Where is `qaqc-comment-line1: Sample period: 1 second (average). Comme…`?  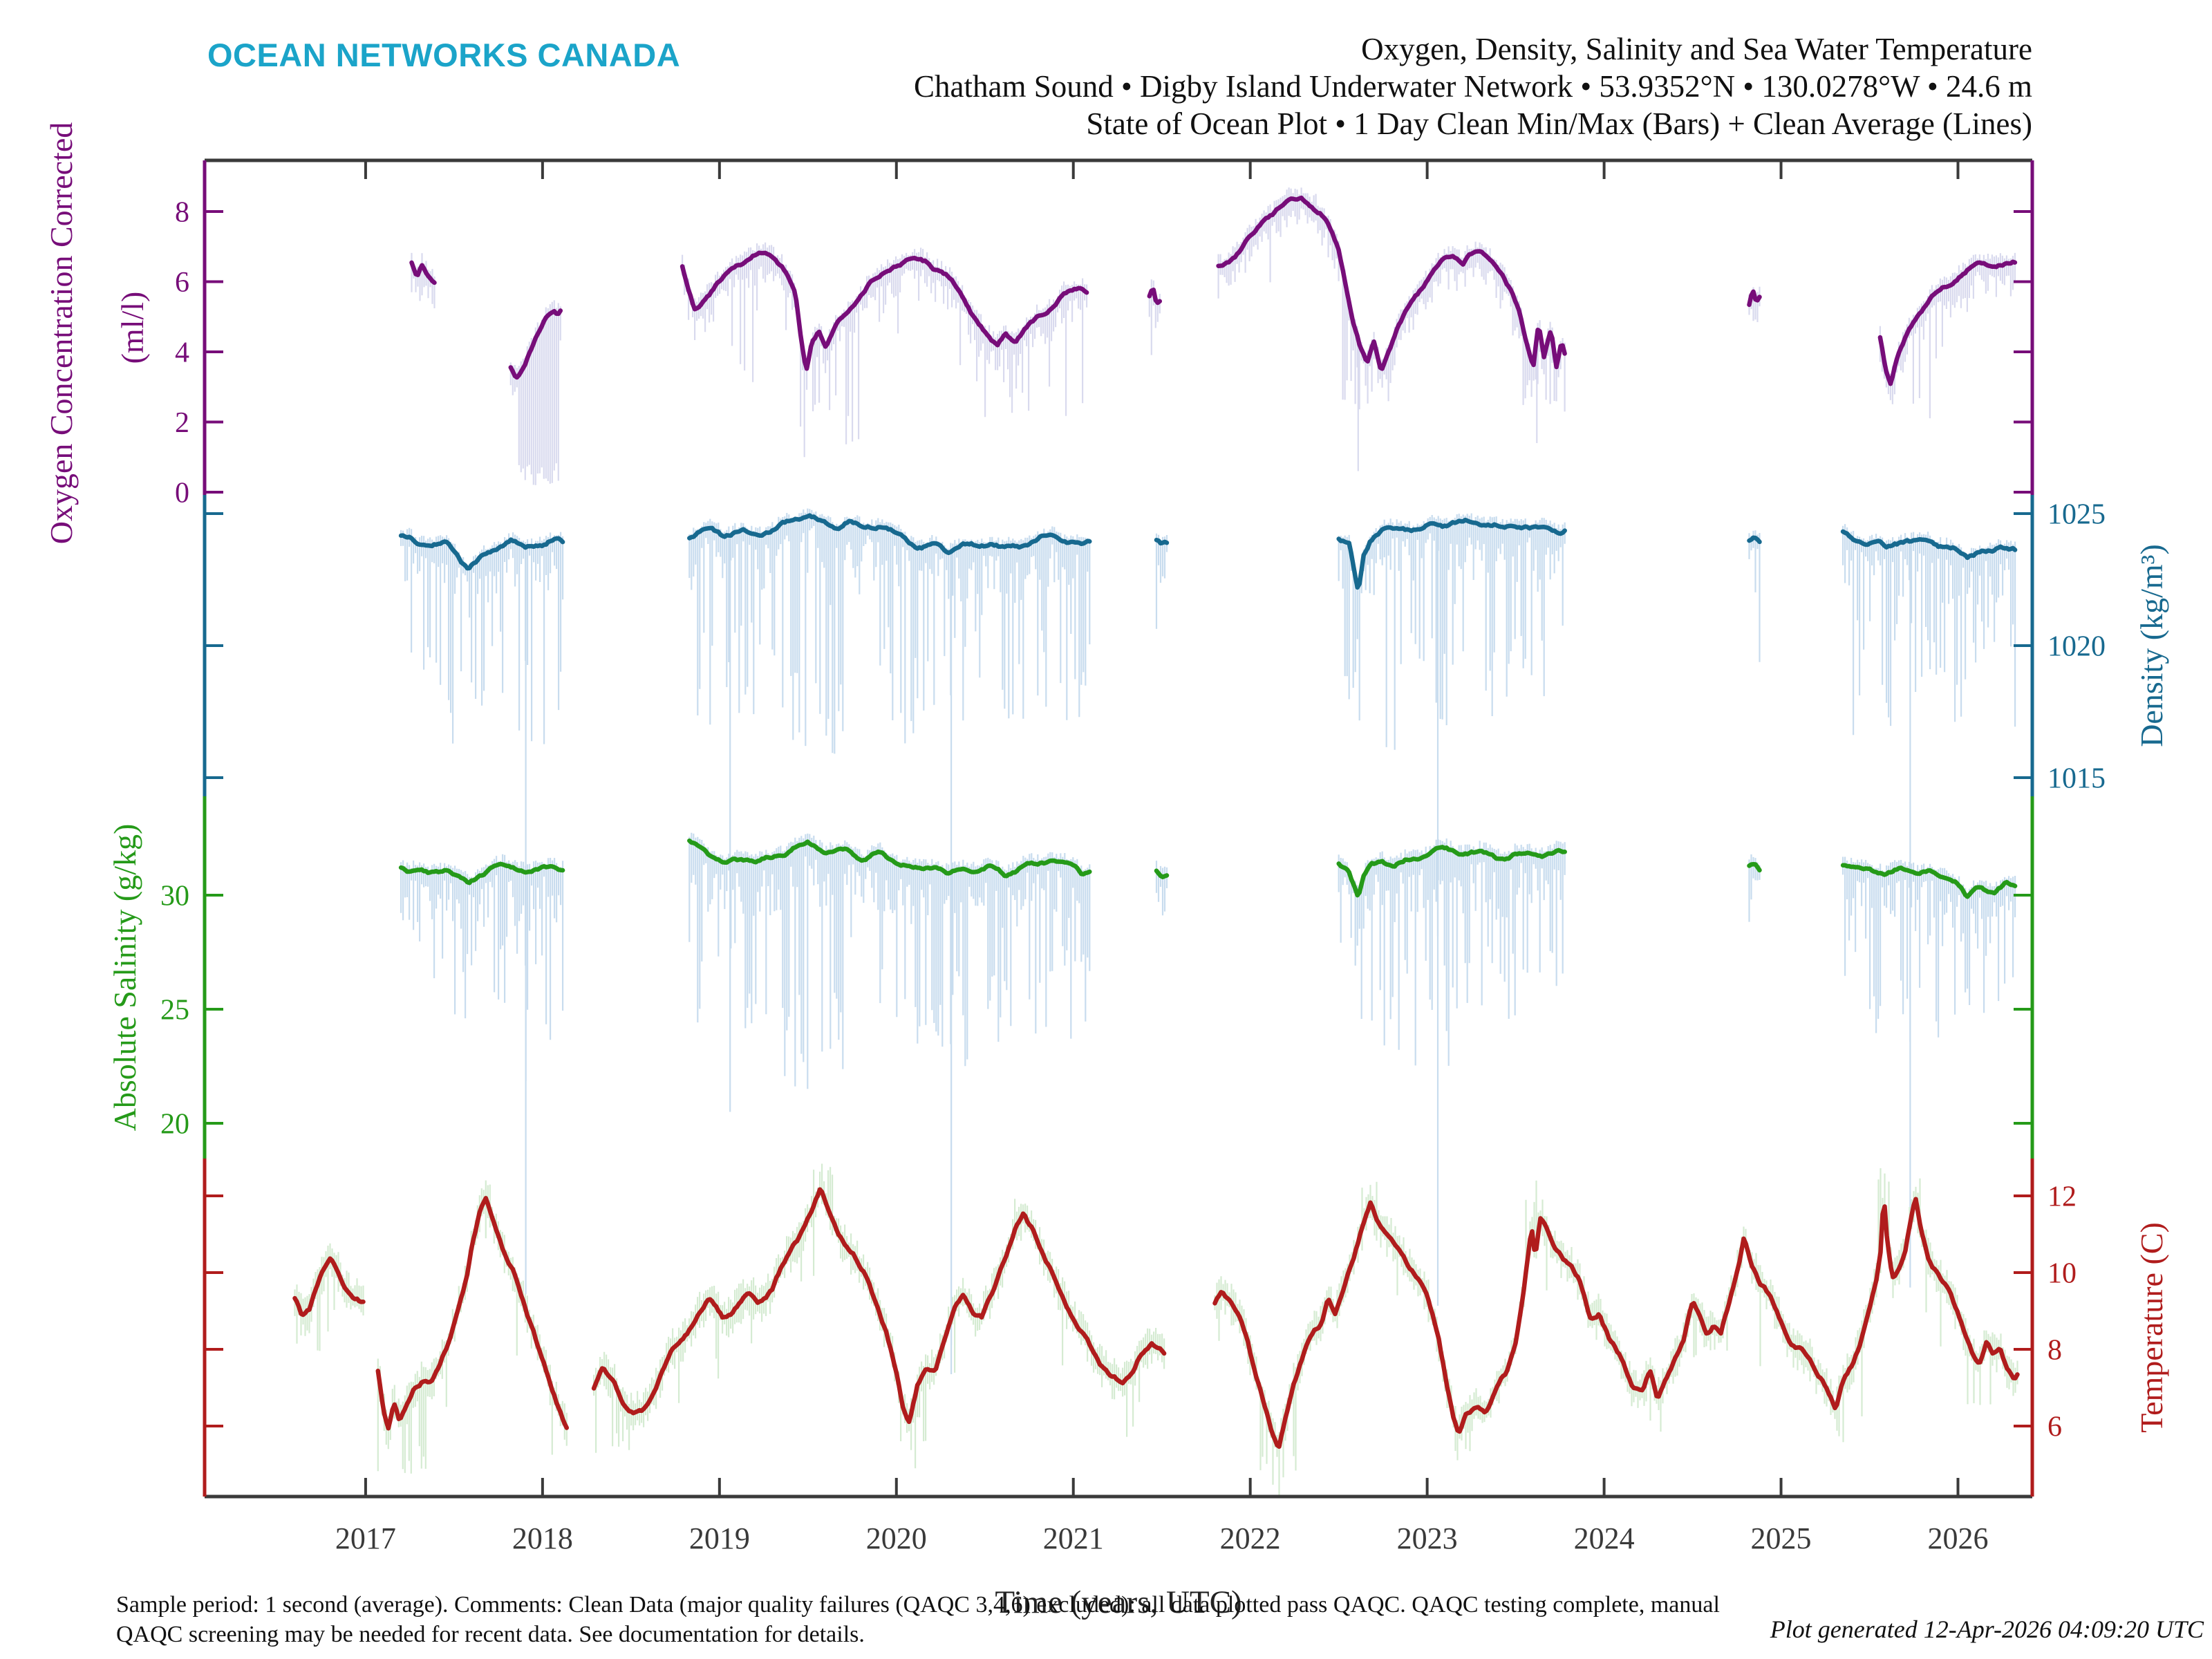 qaqc-comment-line1: Sample period: 1 second (average). Comme… is located at coordinates (918, 1605).